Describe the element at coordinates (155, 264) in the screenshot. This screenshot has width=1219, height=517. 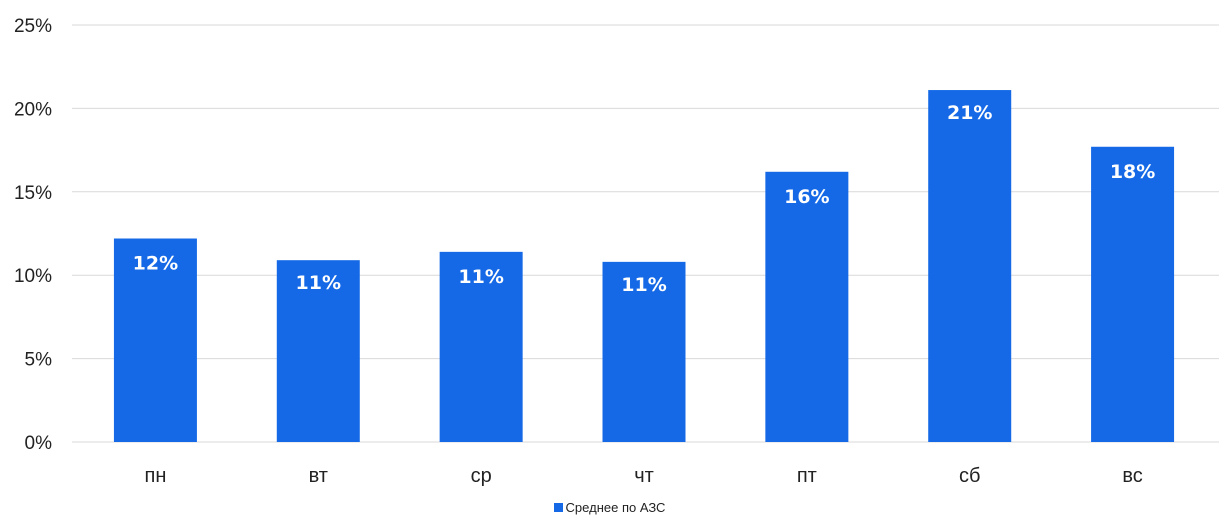
I see `data-label: 12%` at that location.